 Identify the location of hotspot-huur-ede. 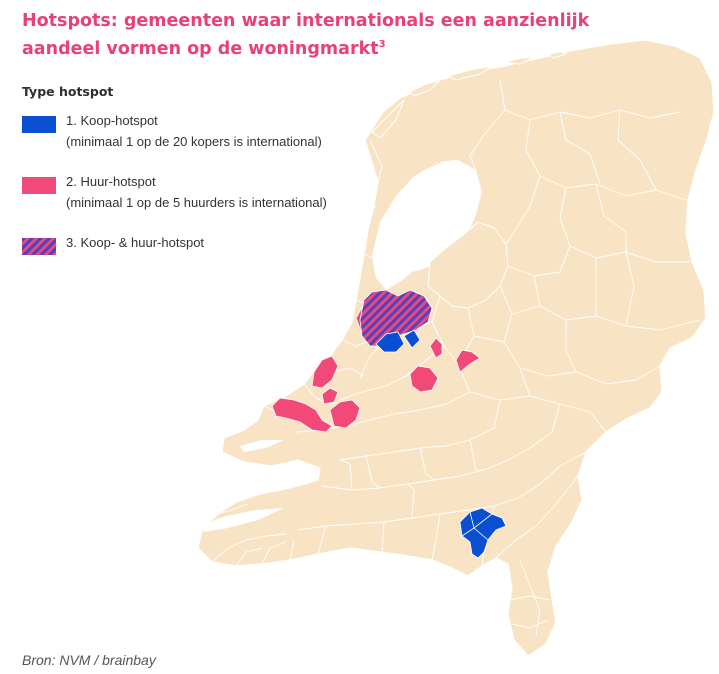
(468, 361).